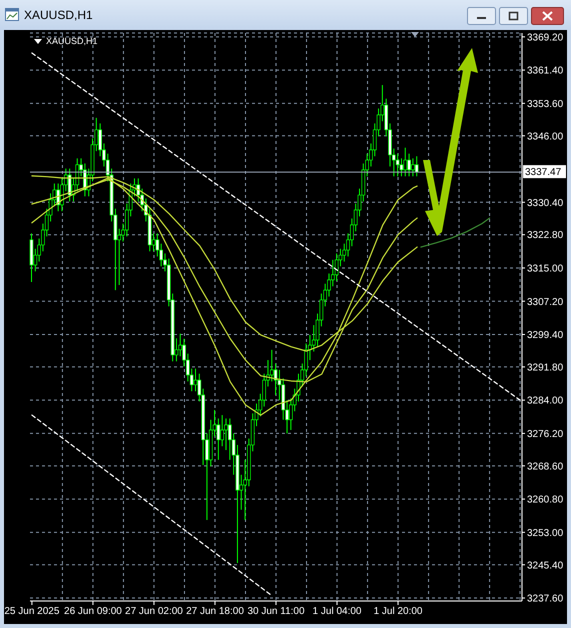  I want to click on x-tick-label: 1 Jul 20:00, so click(398, 611).